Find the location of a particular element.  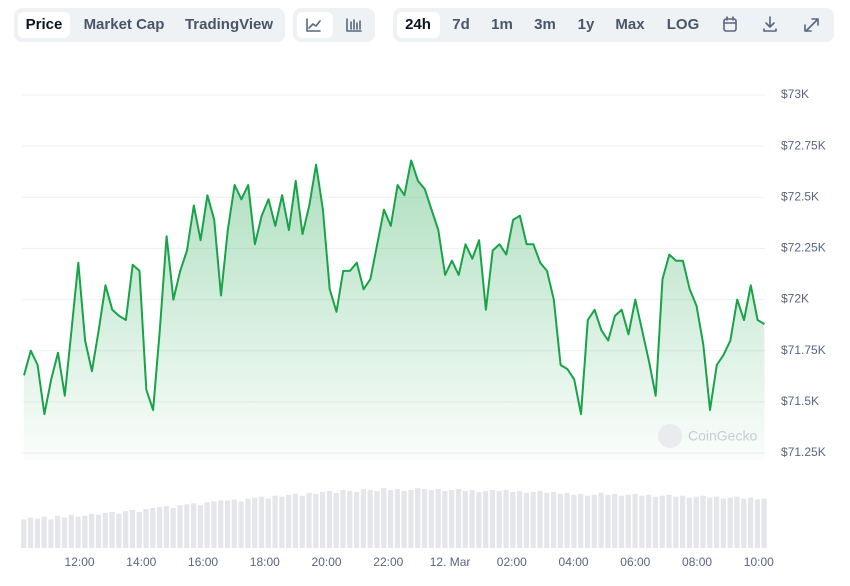

y-tick-label: $71.25K is located at coordinates (803, 452).